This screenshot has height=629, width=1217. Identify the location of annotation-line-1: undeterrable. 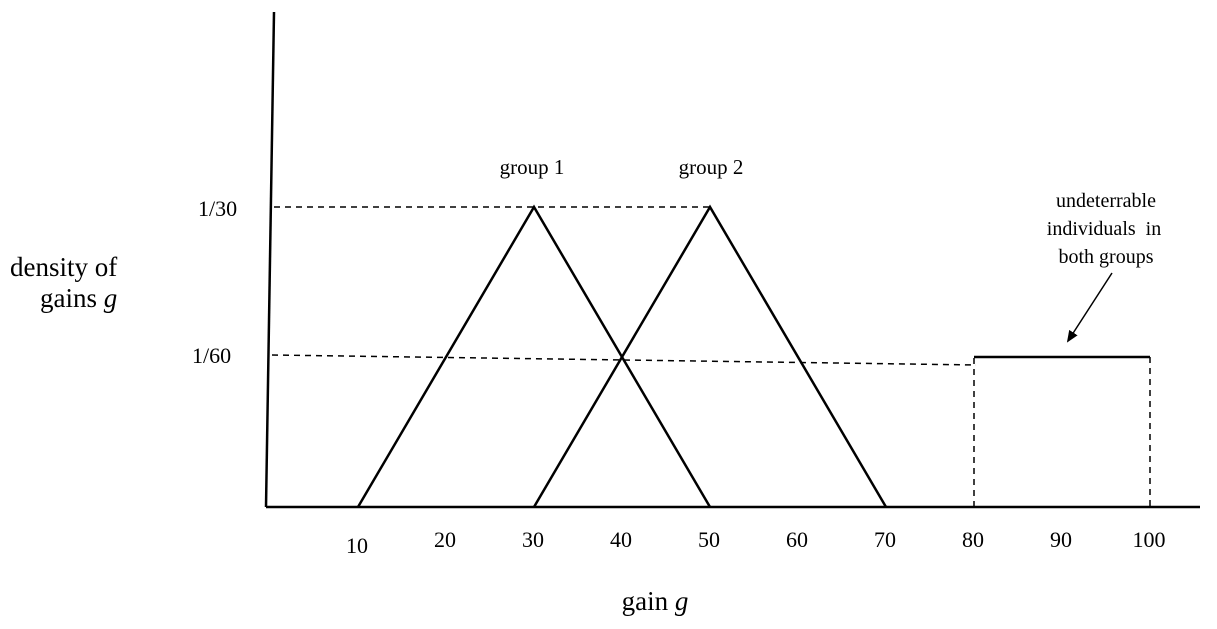
(1106, 201).